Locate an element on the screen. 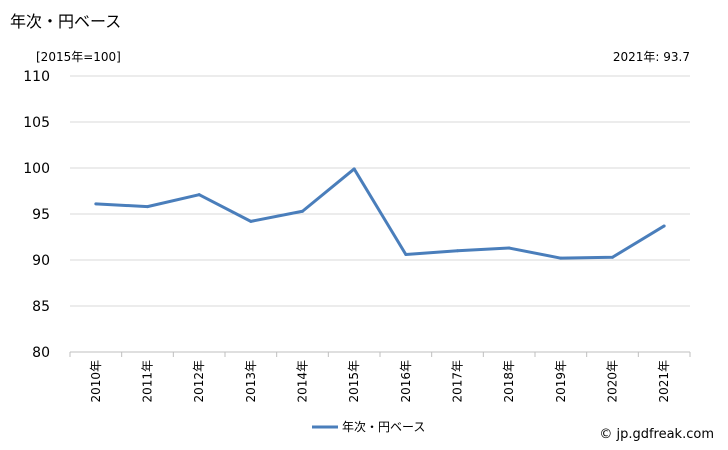 The image size is (728, 450). x-tick-label: 2017年 is located at coordinates (458, 381).